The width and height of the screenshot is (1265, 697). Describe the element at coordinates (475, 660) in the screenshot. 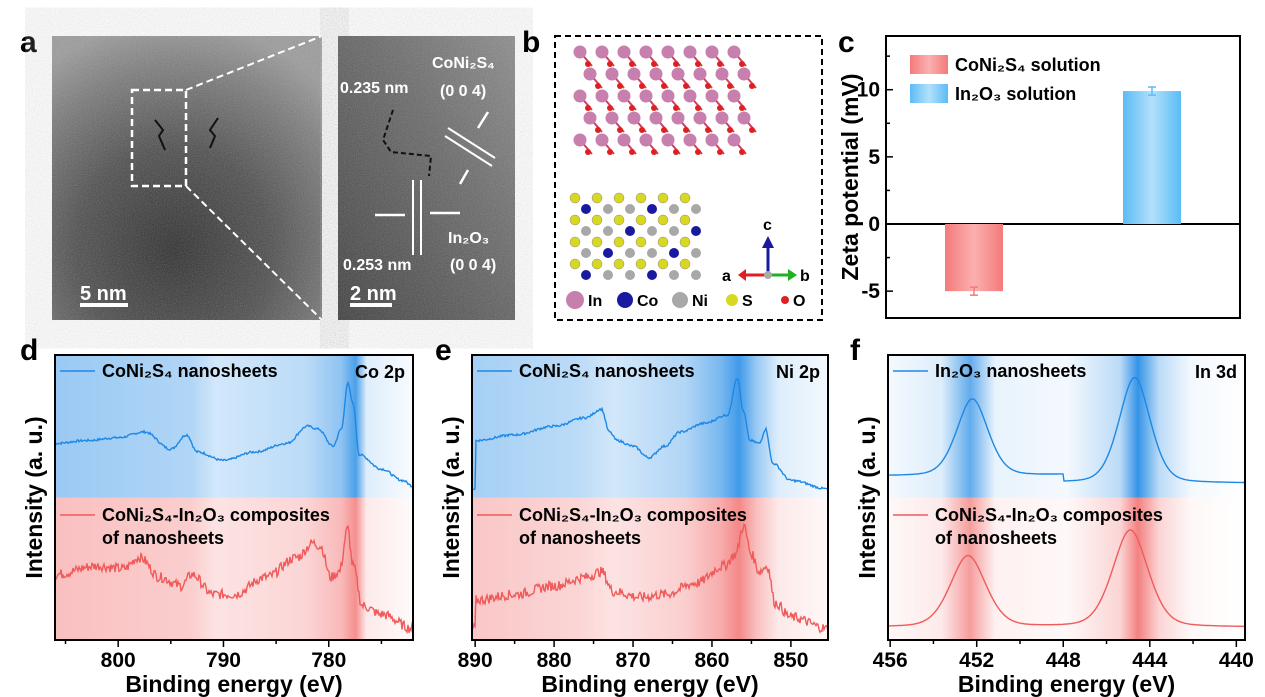

I see `x-tick-label: 890` at that location.